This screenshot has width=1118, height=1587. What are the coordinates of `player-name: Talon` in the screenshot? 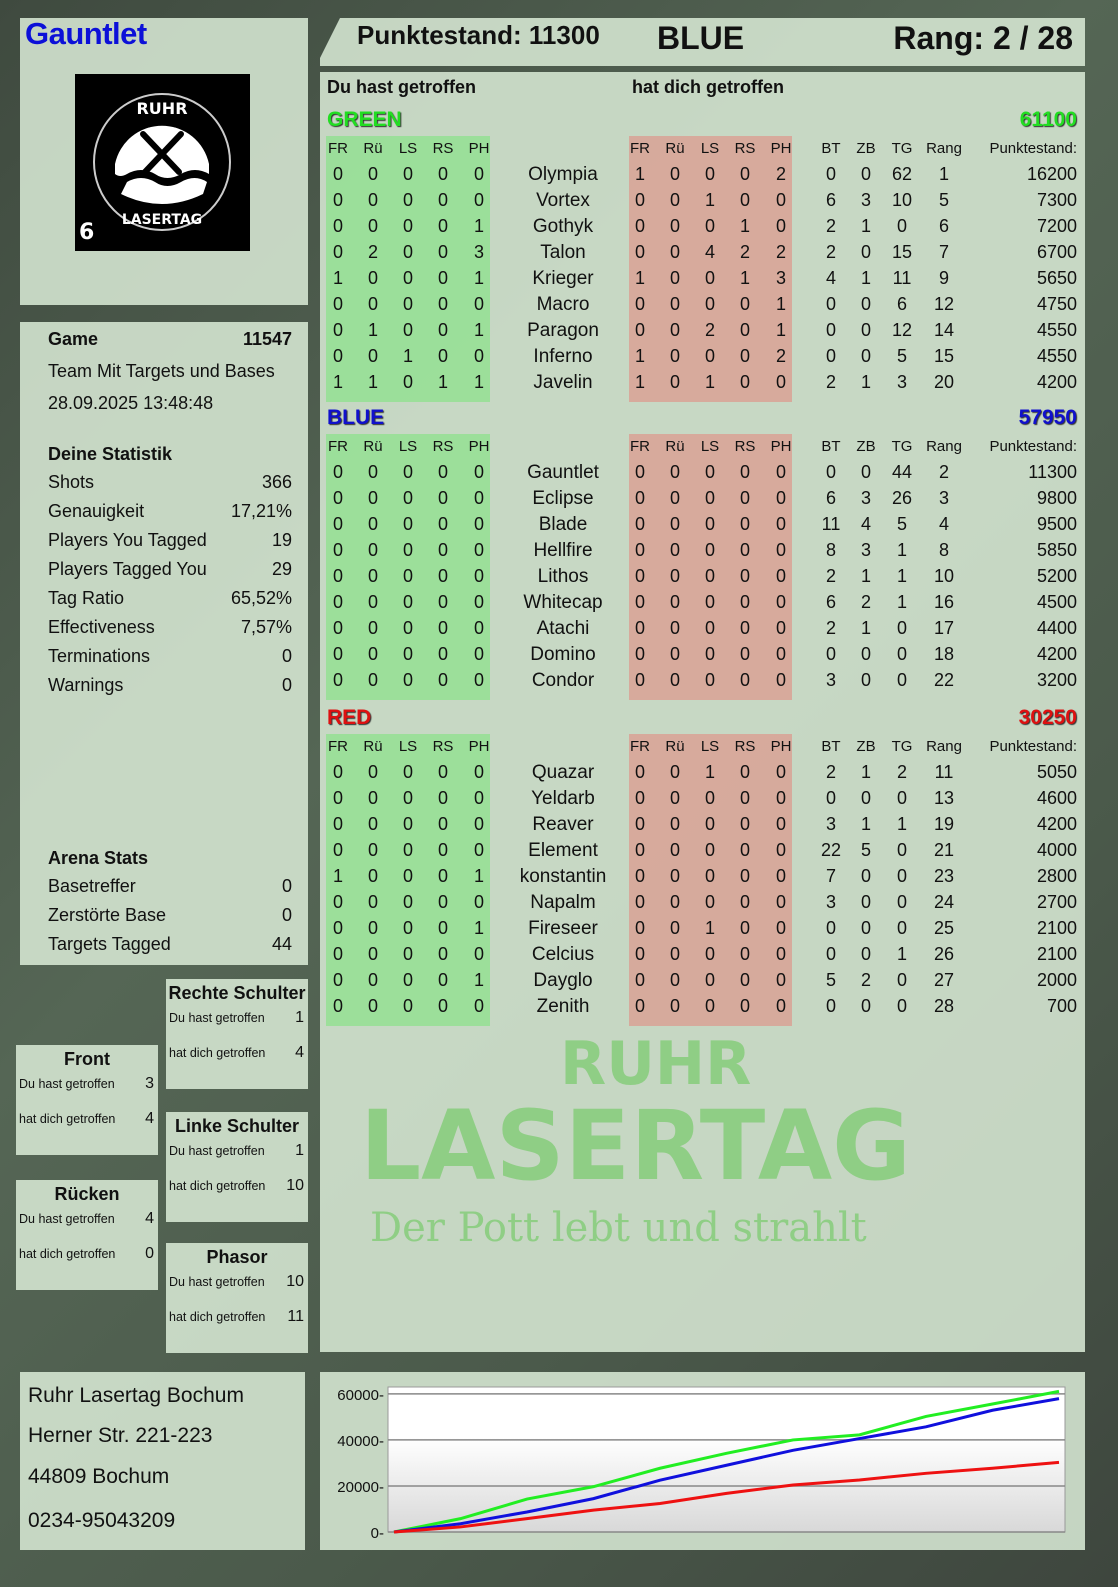 It's located at (563, 252).